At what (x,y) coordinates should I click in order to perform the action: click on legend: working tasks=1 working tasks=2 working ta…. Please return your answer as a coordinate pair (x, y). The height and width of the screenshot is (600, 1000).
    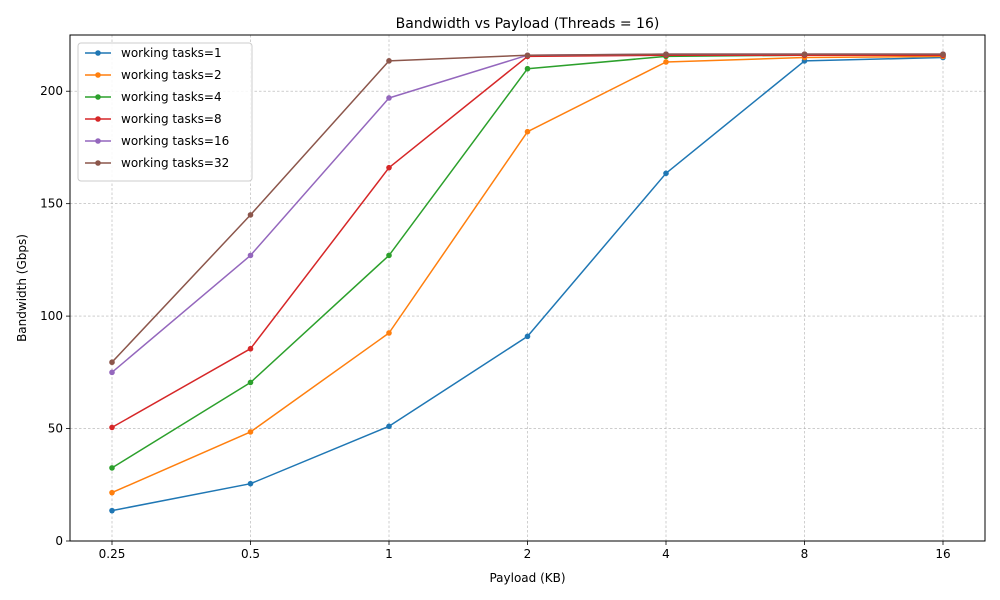
    Looking at the image, I should click on (165, 112).